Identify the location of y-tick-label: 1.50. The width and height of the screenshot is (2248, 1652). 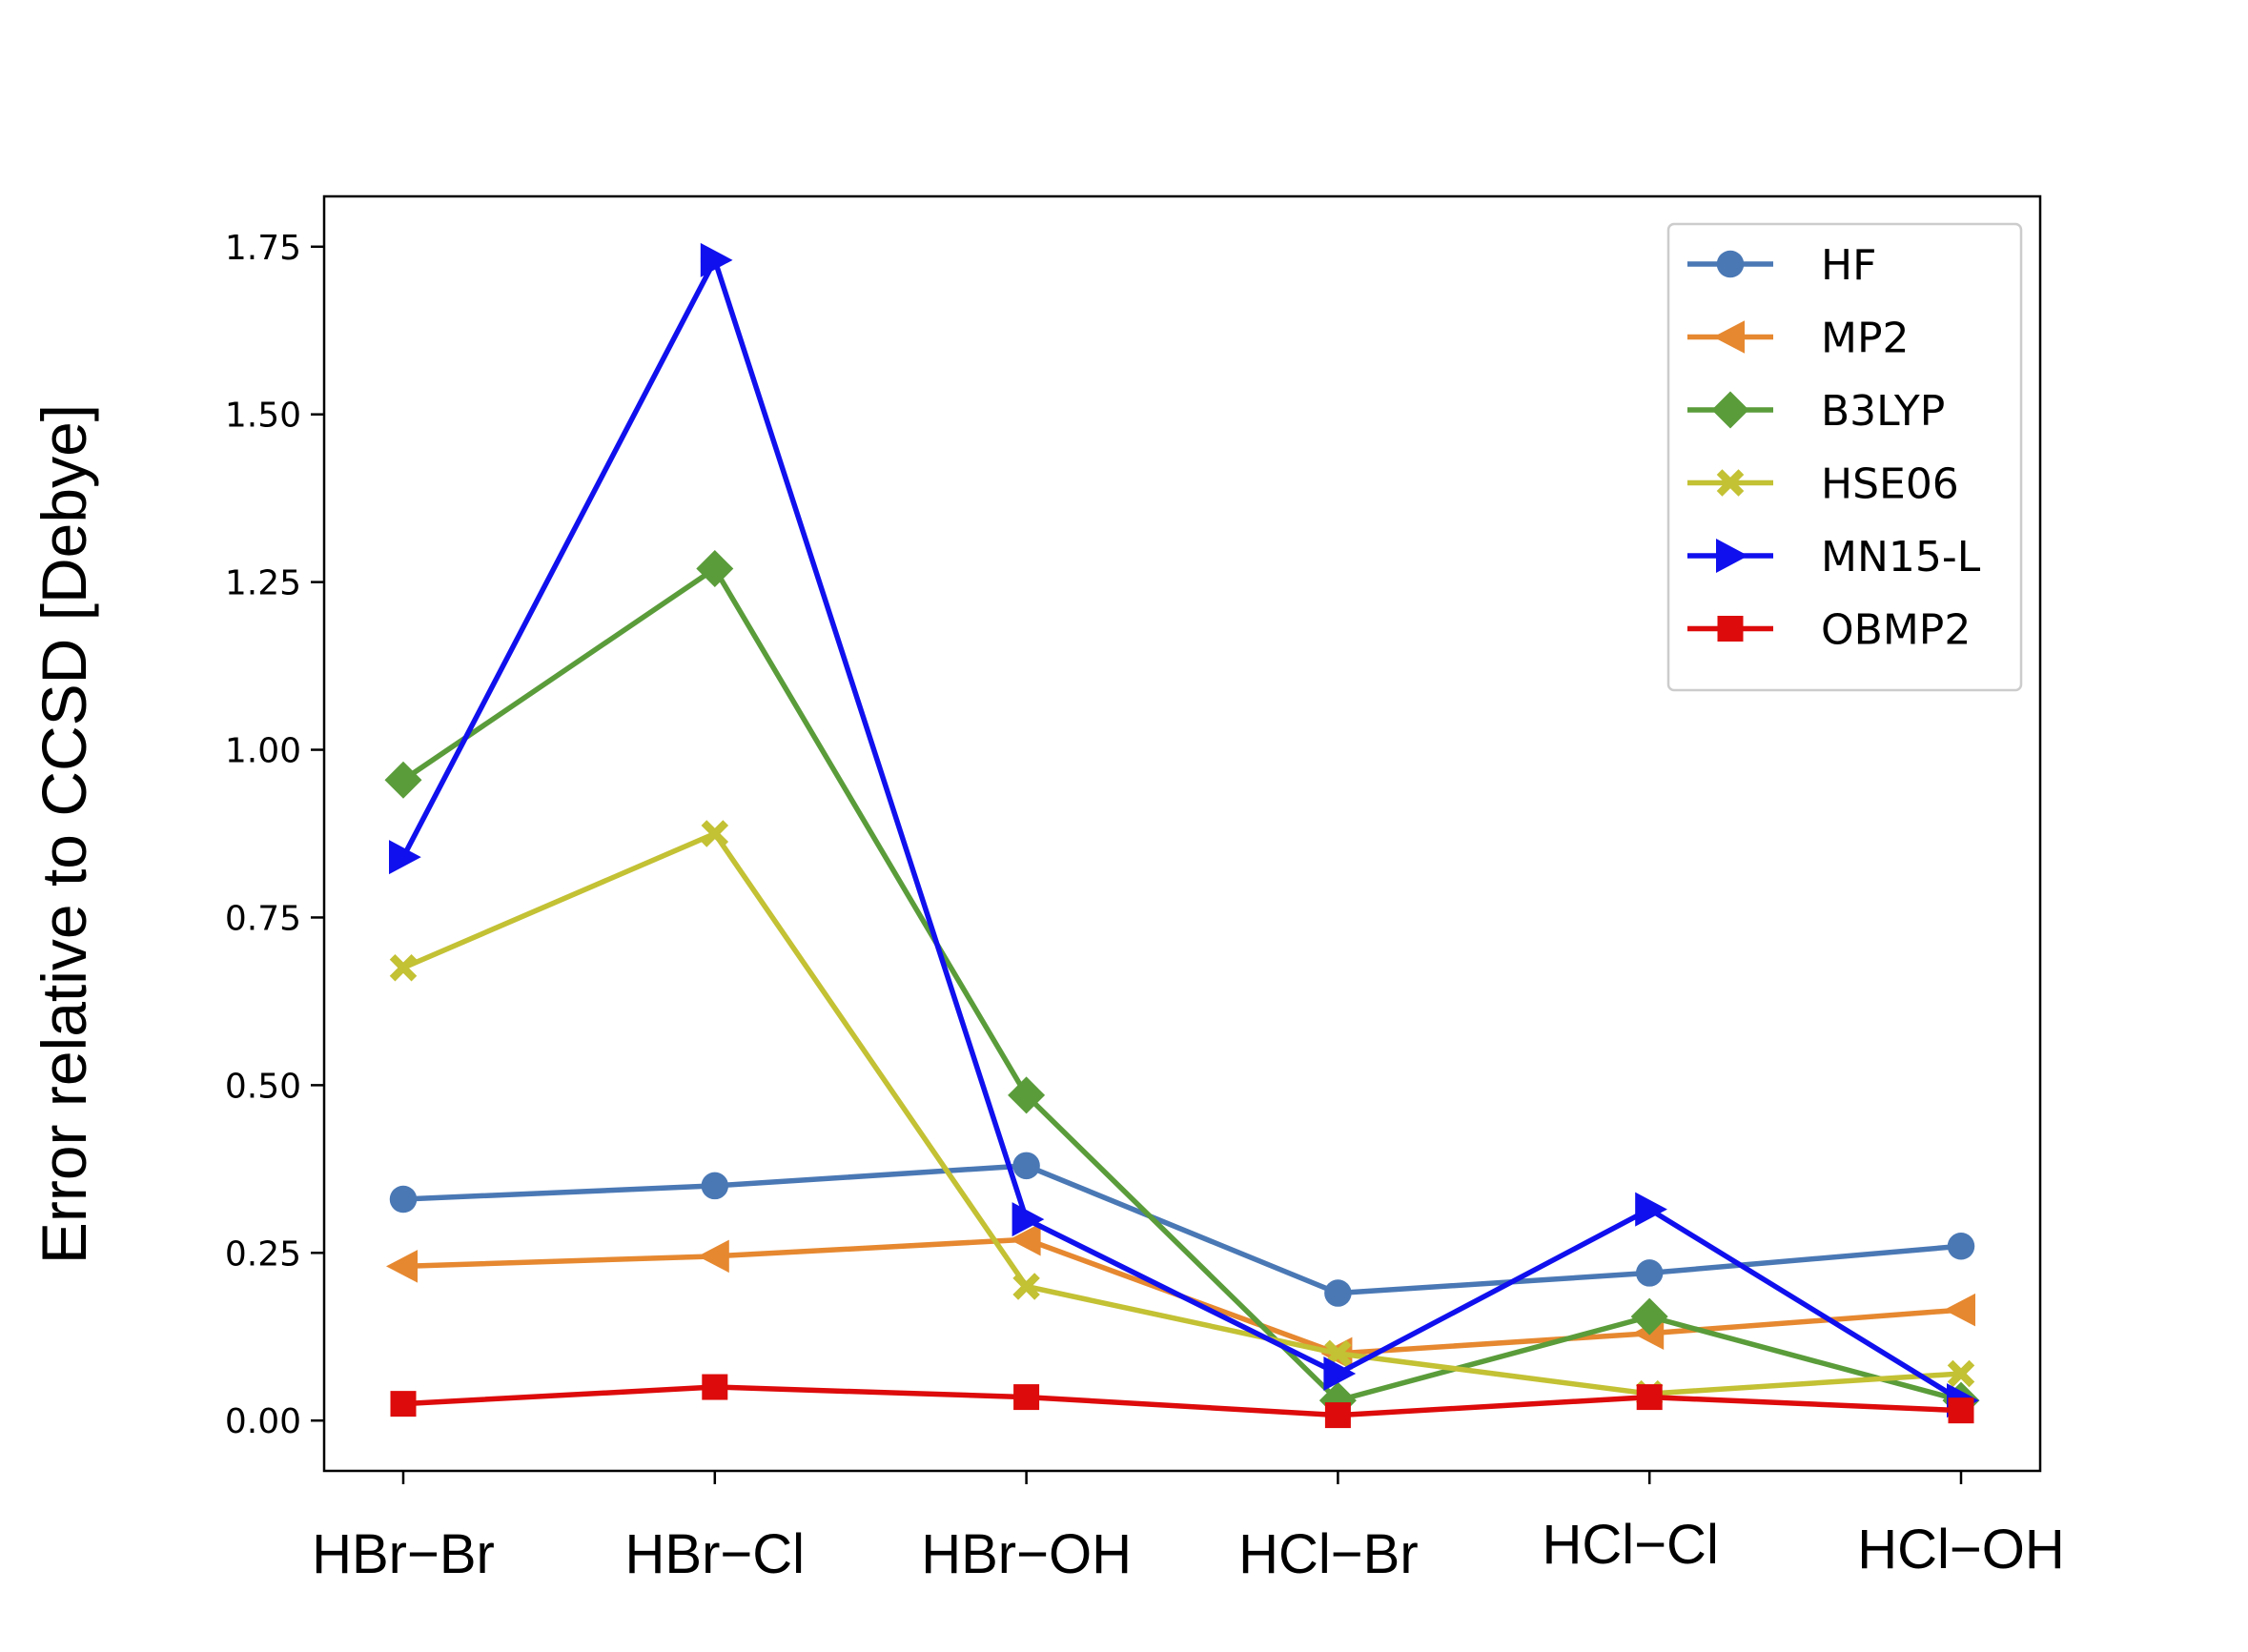
(263, 416).